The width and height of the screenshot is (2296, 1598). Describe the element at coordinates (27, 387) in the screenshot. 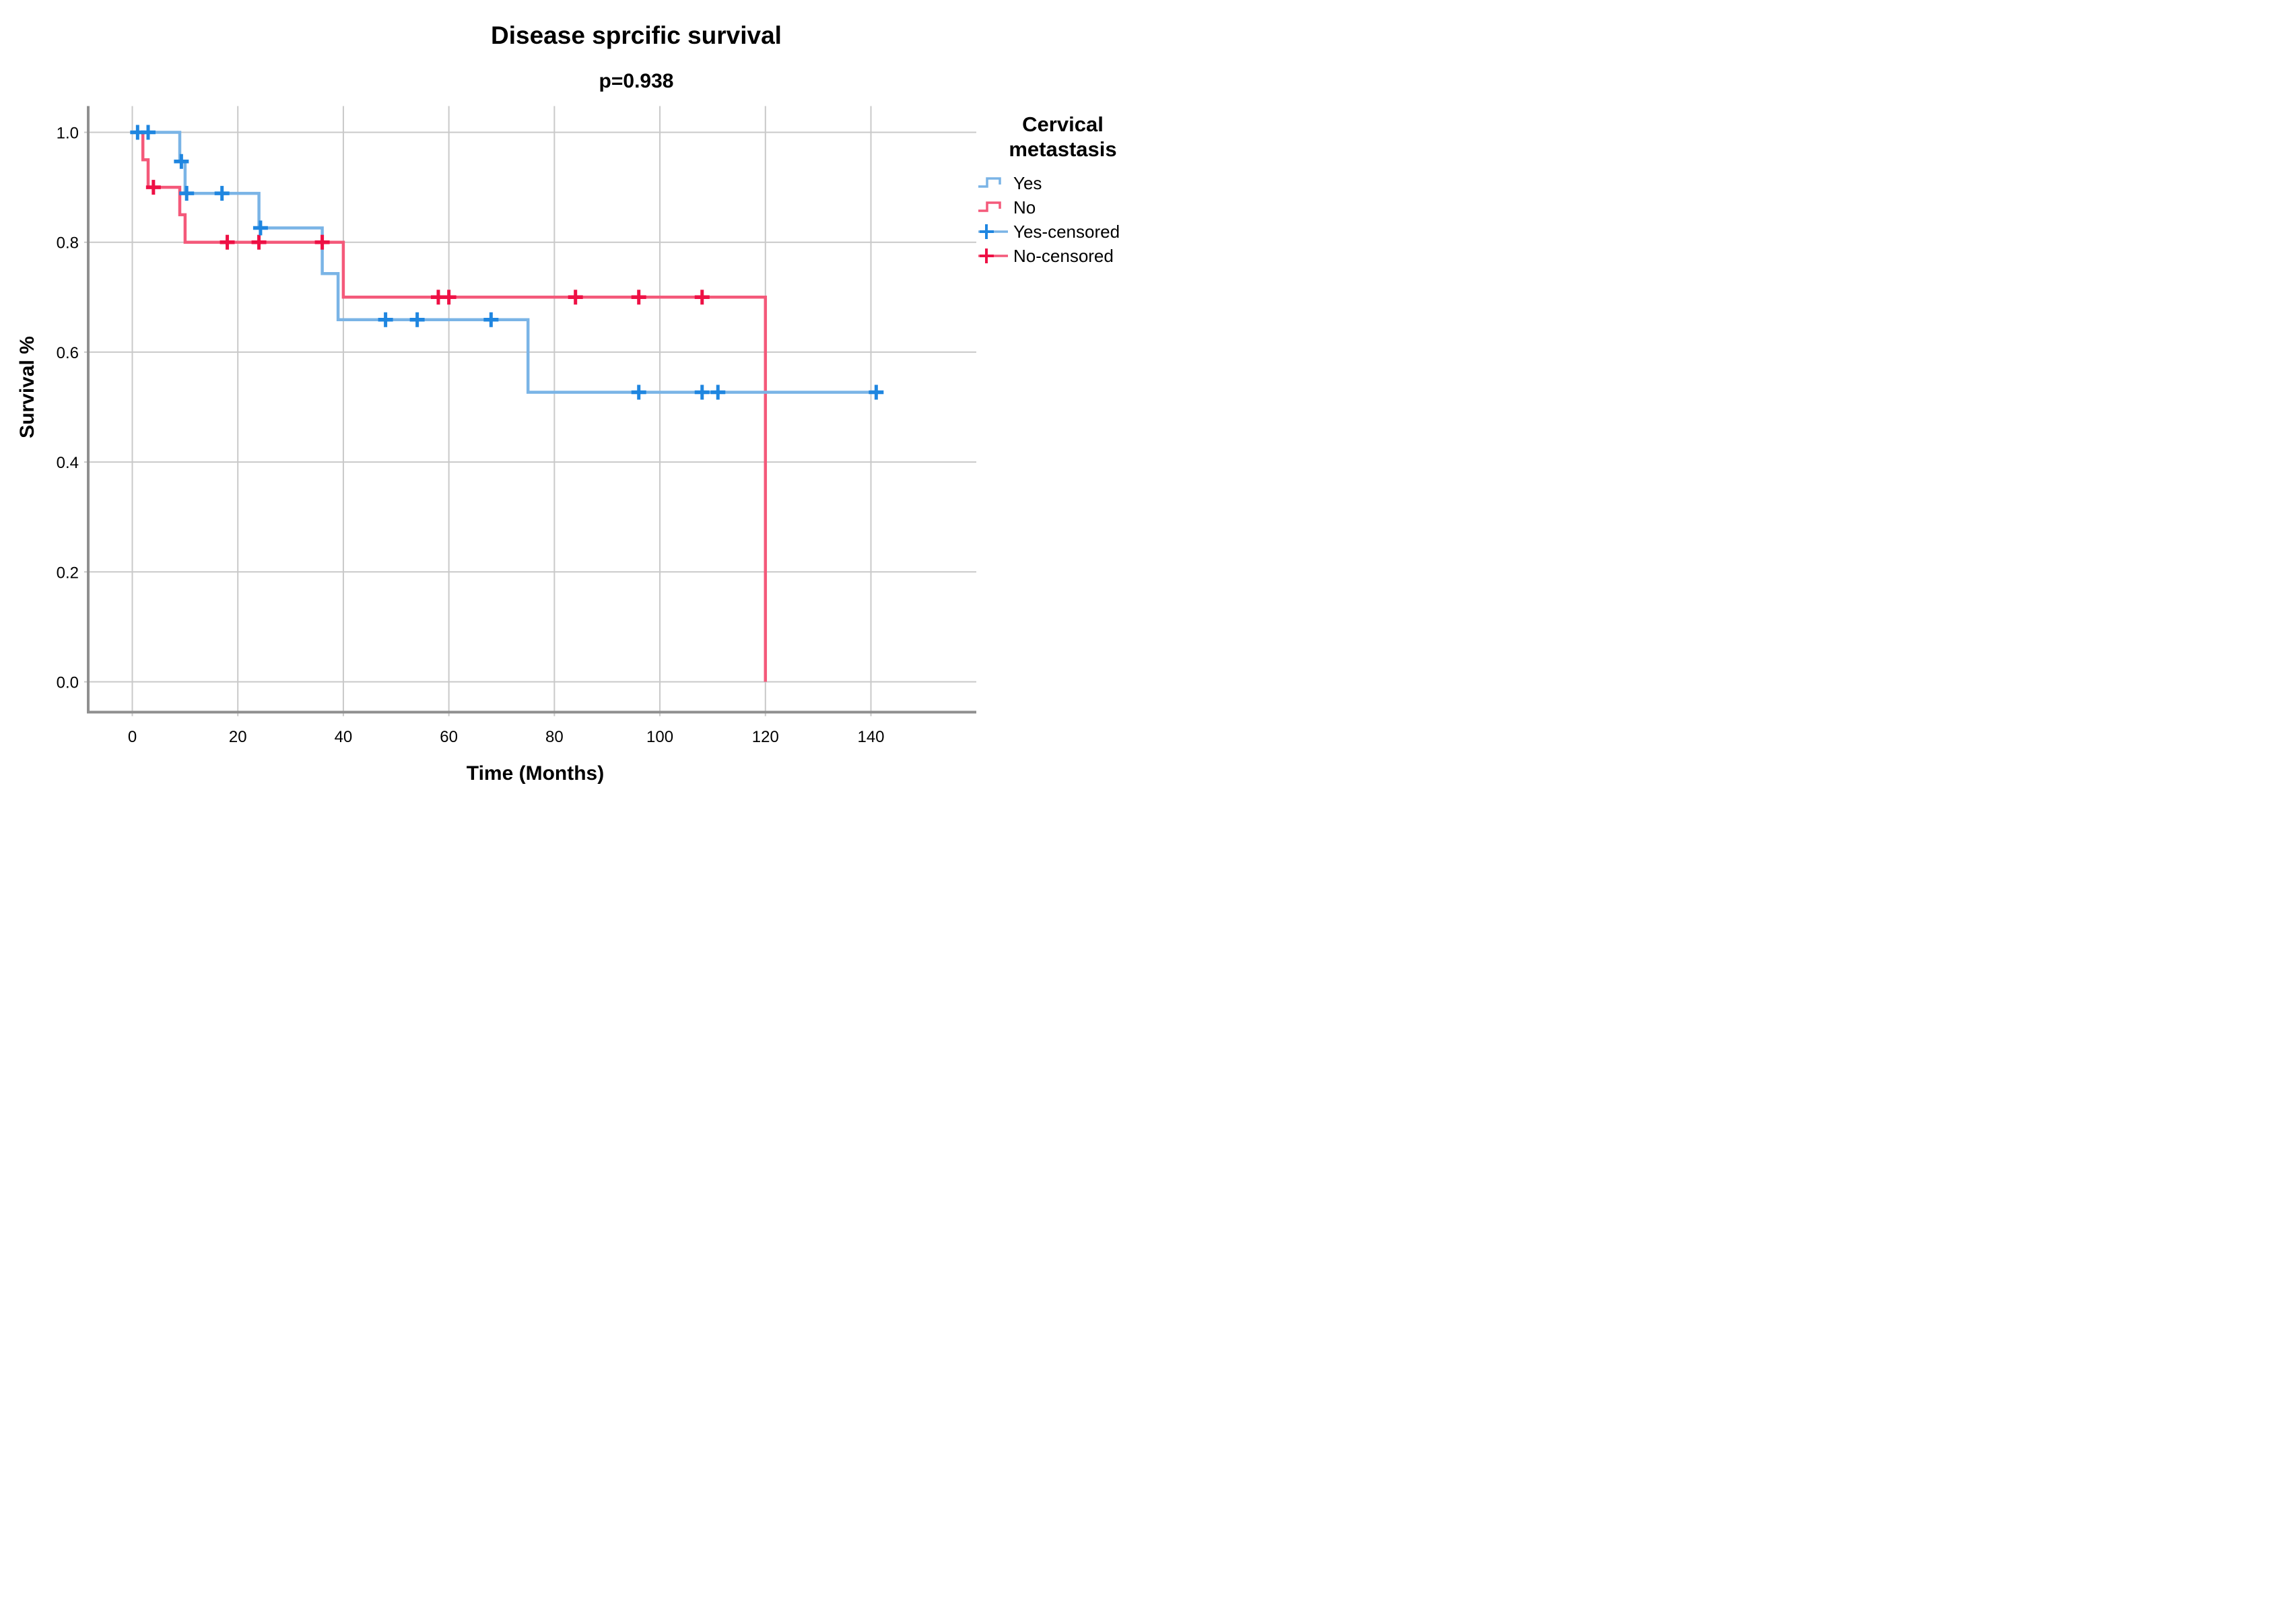

I see `y-axis-title: Survival %` at that location.